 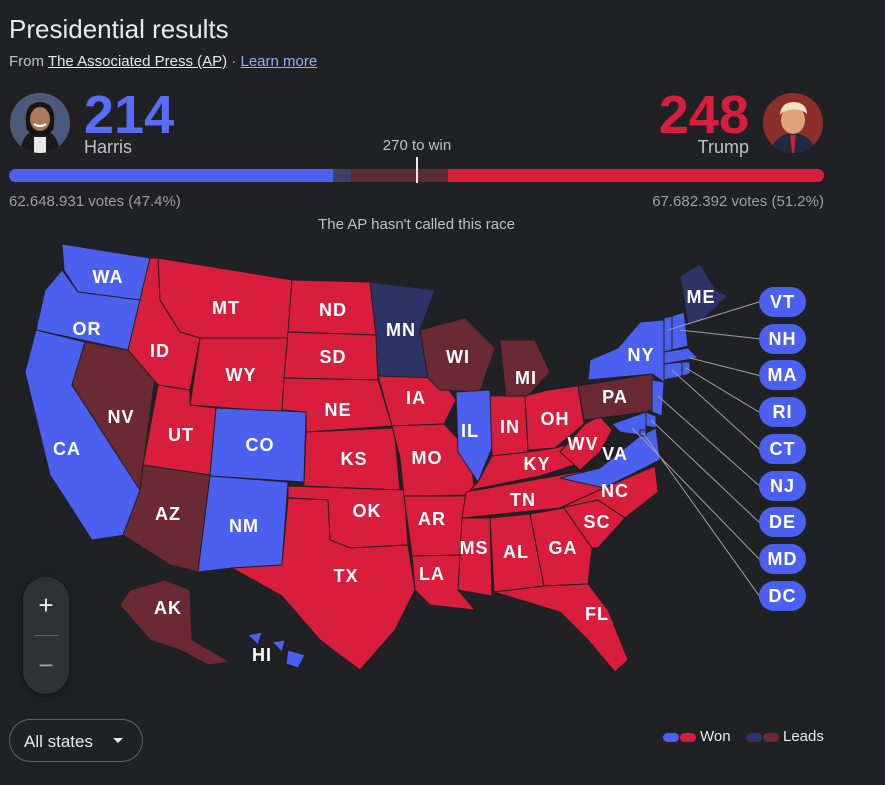 I want to click on trump-name: Trump, so click(x=723, y=147).